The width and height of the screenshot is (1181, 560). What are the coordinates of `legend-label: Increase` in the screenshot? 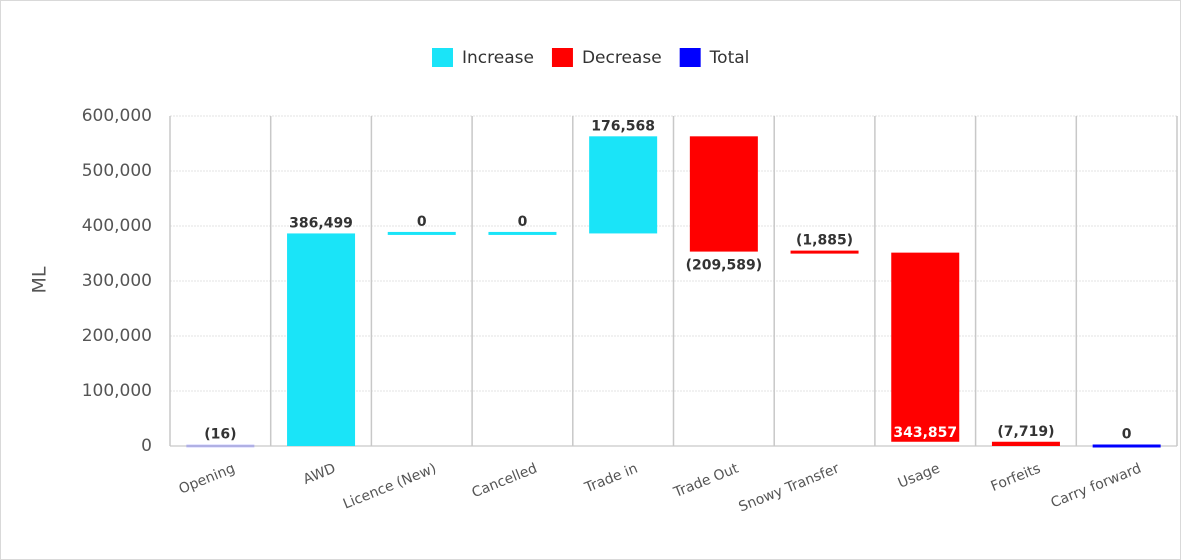 It's located at (498, 58).